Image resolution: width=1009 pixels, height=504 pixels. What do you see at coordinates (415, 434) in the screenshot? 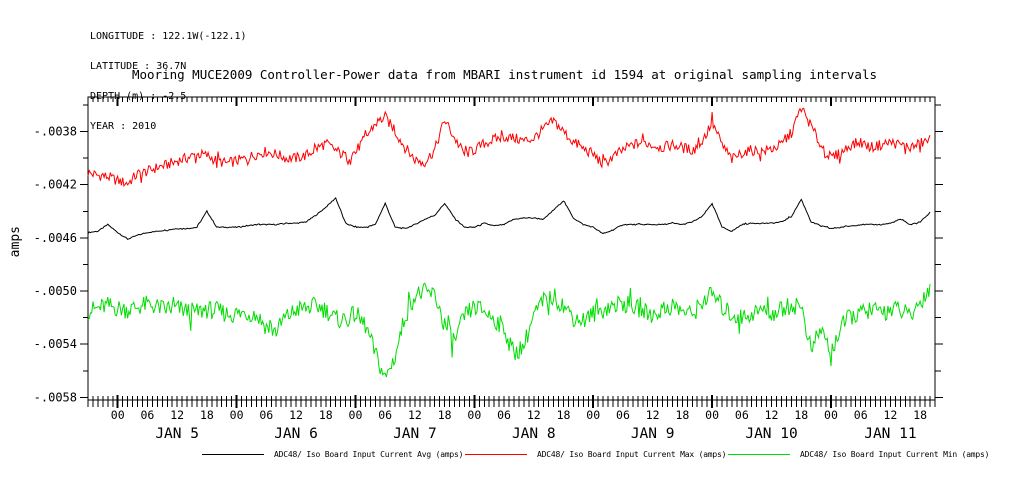
I see `svg-text: JAN 7` at bounding box center [415, 434].